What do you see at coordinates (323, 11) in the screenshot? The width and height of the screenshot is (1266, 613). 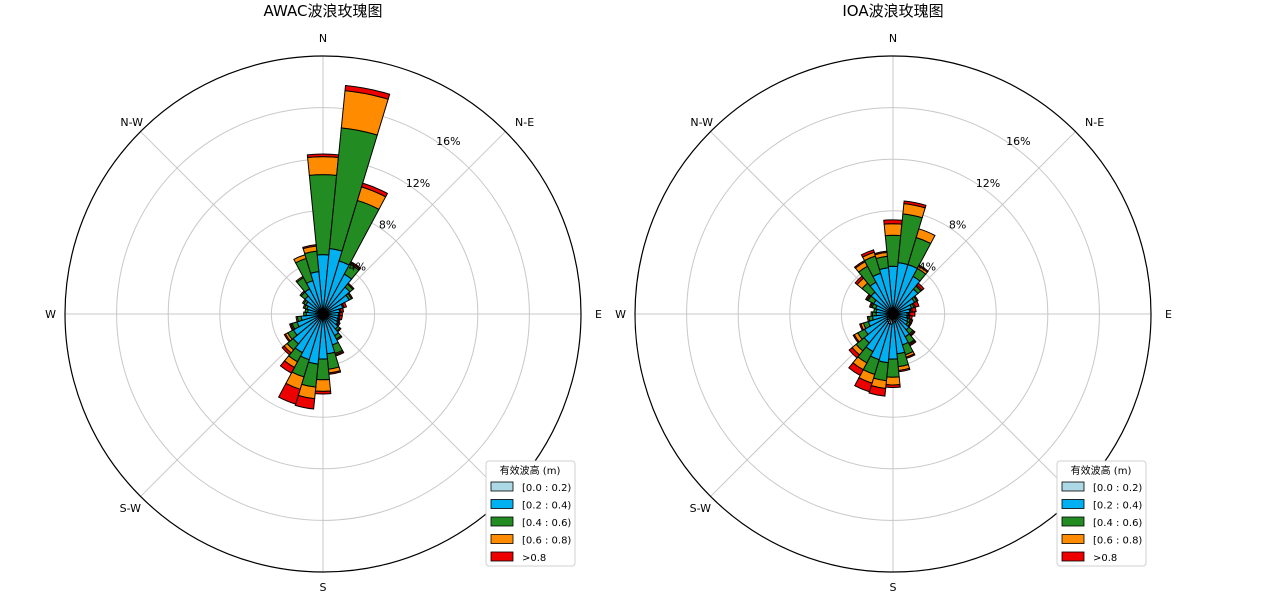 I see `chart-title: AWAC波浪玫瑰图` at bounding box center [323, 11].